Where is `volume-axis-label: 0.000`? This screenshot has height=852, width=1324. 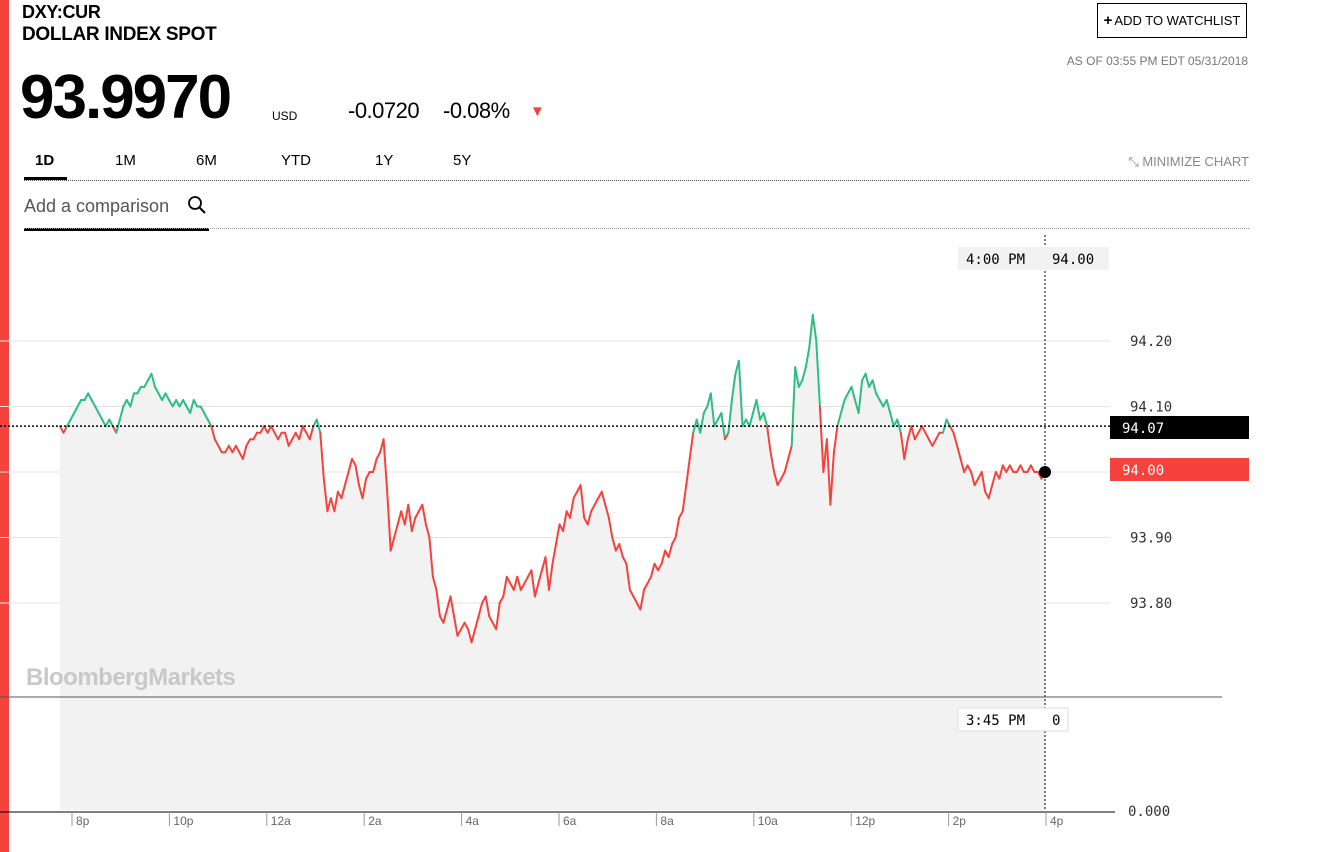
volume-axis-label: 0.000 is located at coordinates (1149, 812).